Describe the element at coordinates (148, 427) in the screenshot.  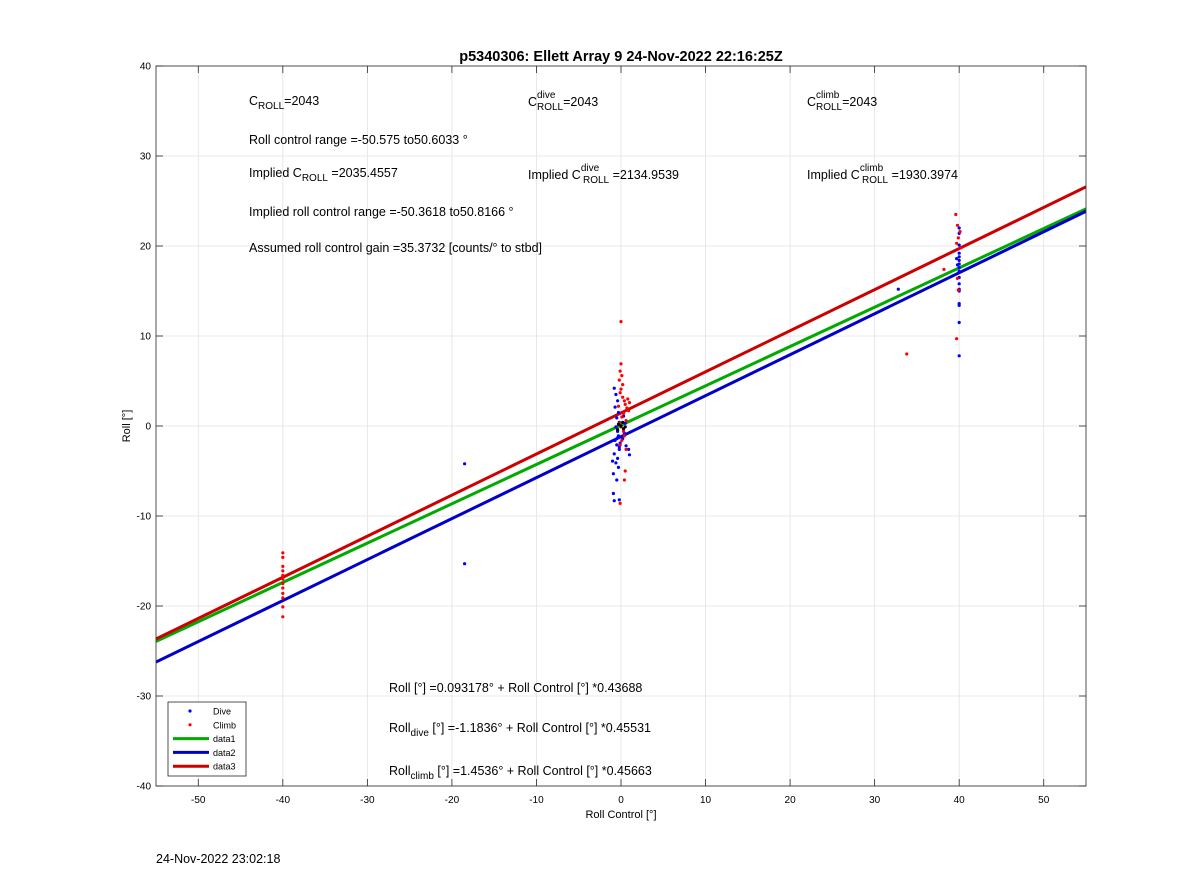
I see `y-tick-label: 0` at that location.